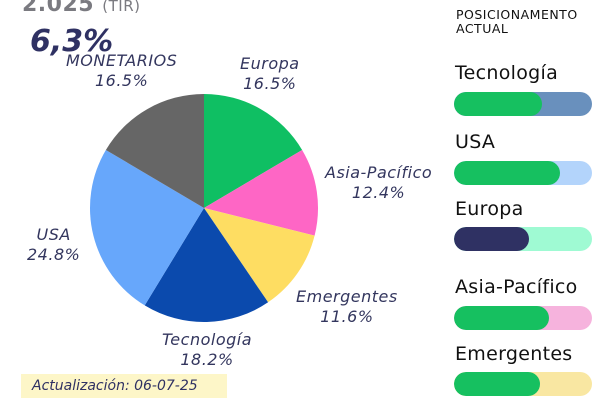 Image resolution: width=610 pixels, height=401 pixels. I want to click on positioning-title: POSICIONAMENTO ACTUAL, so click(517, 22).